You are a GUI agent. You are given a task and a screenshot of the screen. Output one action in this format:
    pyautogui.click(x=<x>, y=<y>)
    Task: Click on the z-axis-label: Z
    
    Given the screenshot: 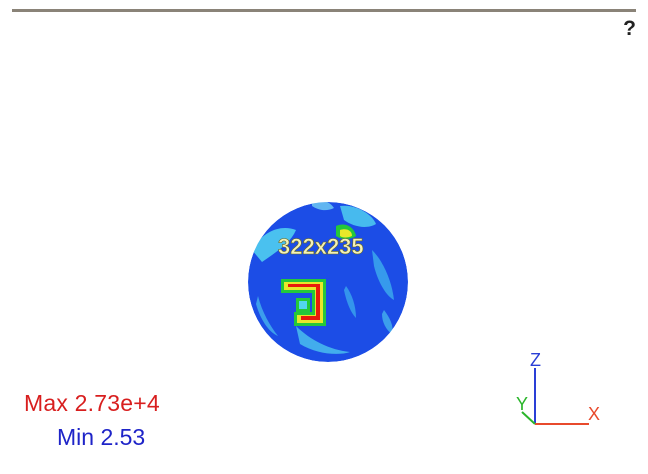 What is the action you would take?
    pyautogui.click(x=535, y=360)
    